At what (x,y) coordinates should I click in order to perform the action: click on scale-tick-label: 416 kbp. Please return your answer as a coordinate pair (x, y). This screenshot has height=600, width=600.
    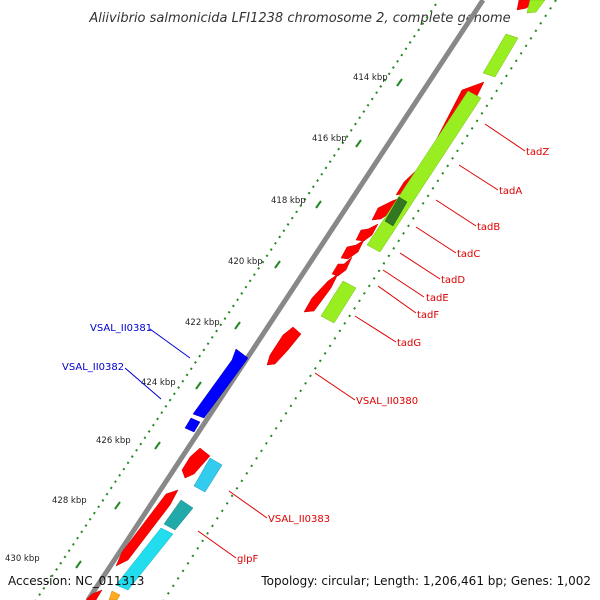
    Looking at the image, I should click on (329, 139).